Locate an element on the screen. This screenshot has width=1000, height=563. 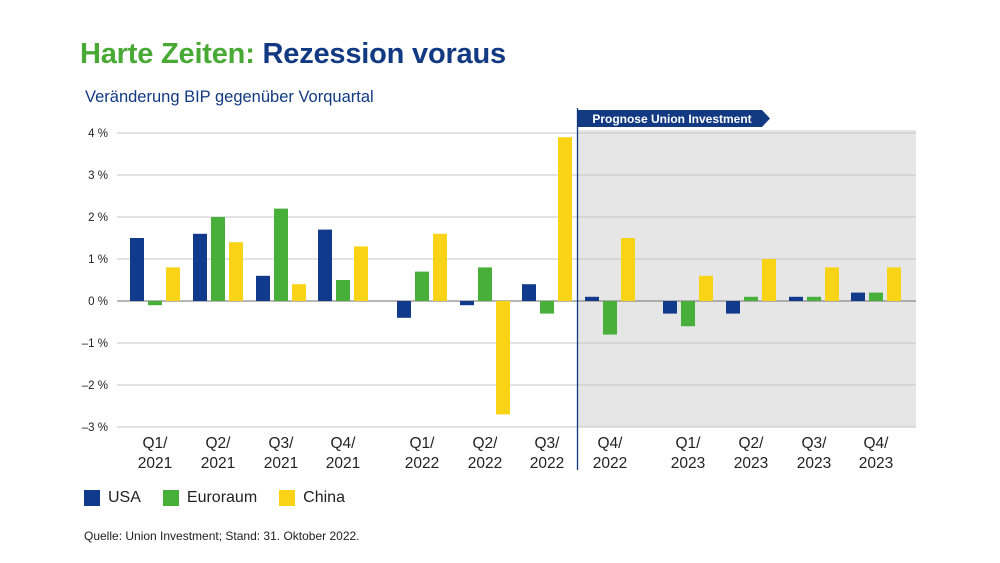
x-category-label: Q1/2023 is located at coordinates (688, 453).